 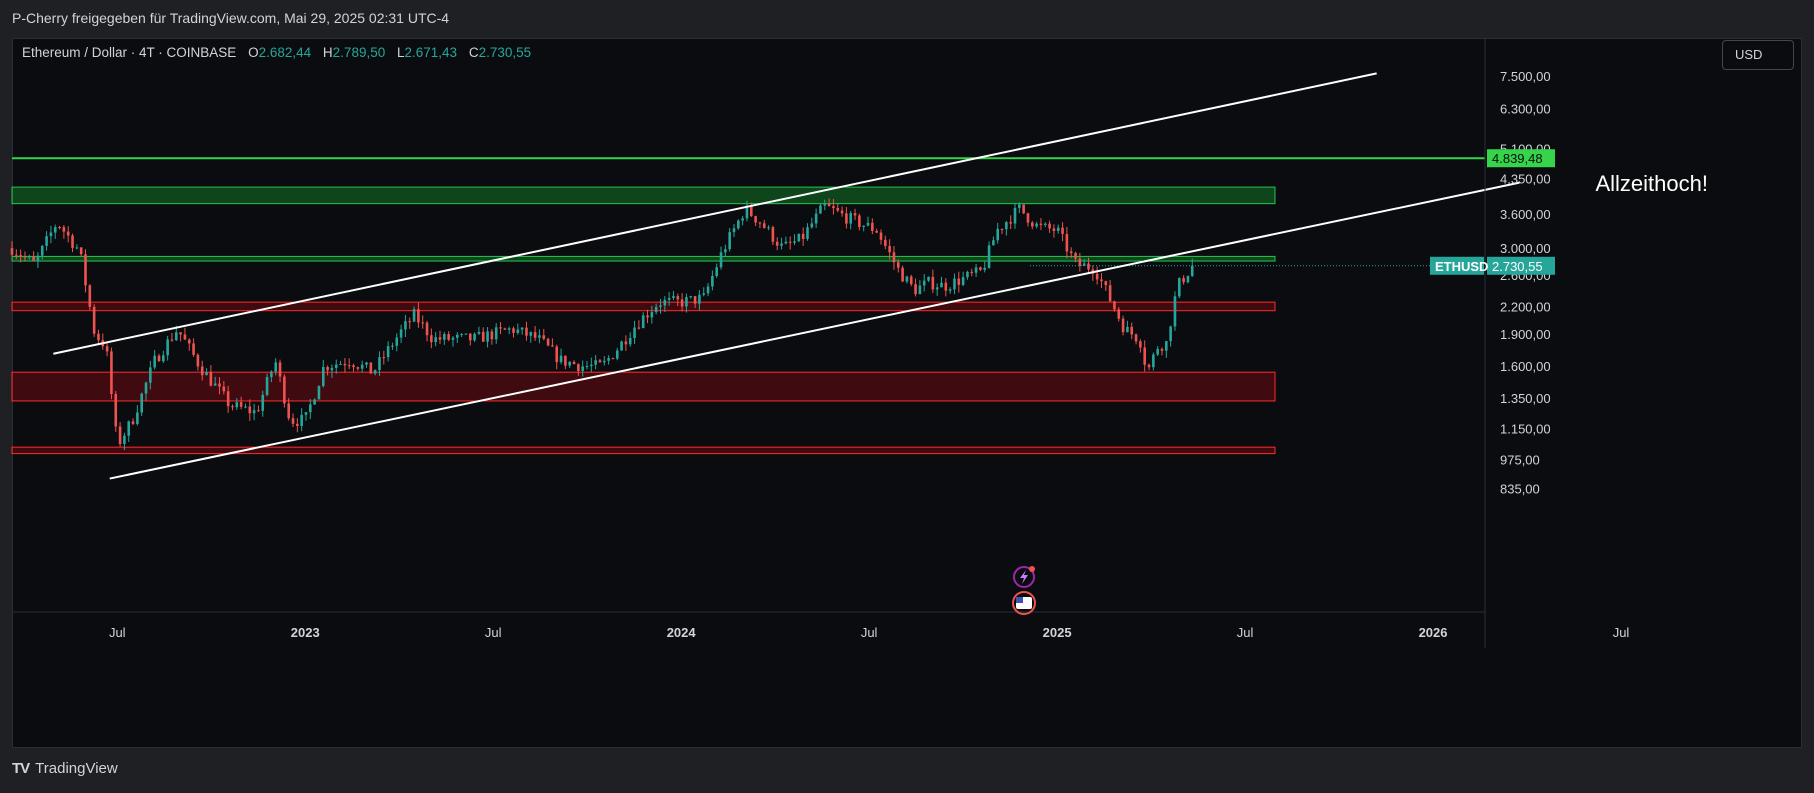 What do you see at coordinates (1024, 603) in the screenshot?
I see `us-flag-event-icon` at bounding box center [1024, 603].